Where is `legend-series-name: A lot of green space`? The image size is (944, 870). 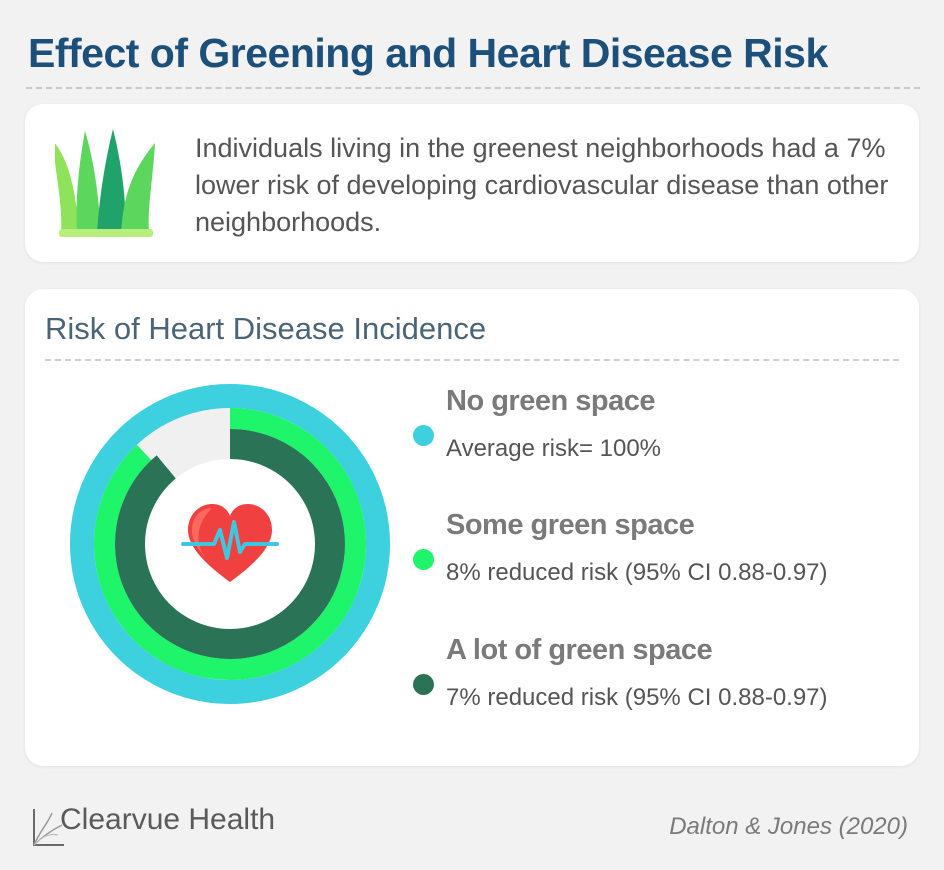 legend-series-name: A lot of green space is located at coordinates (579, 650).